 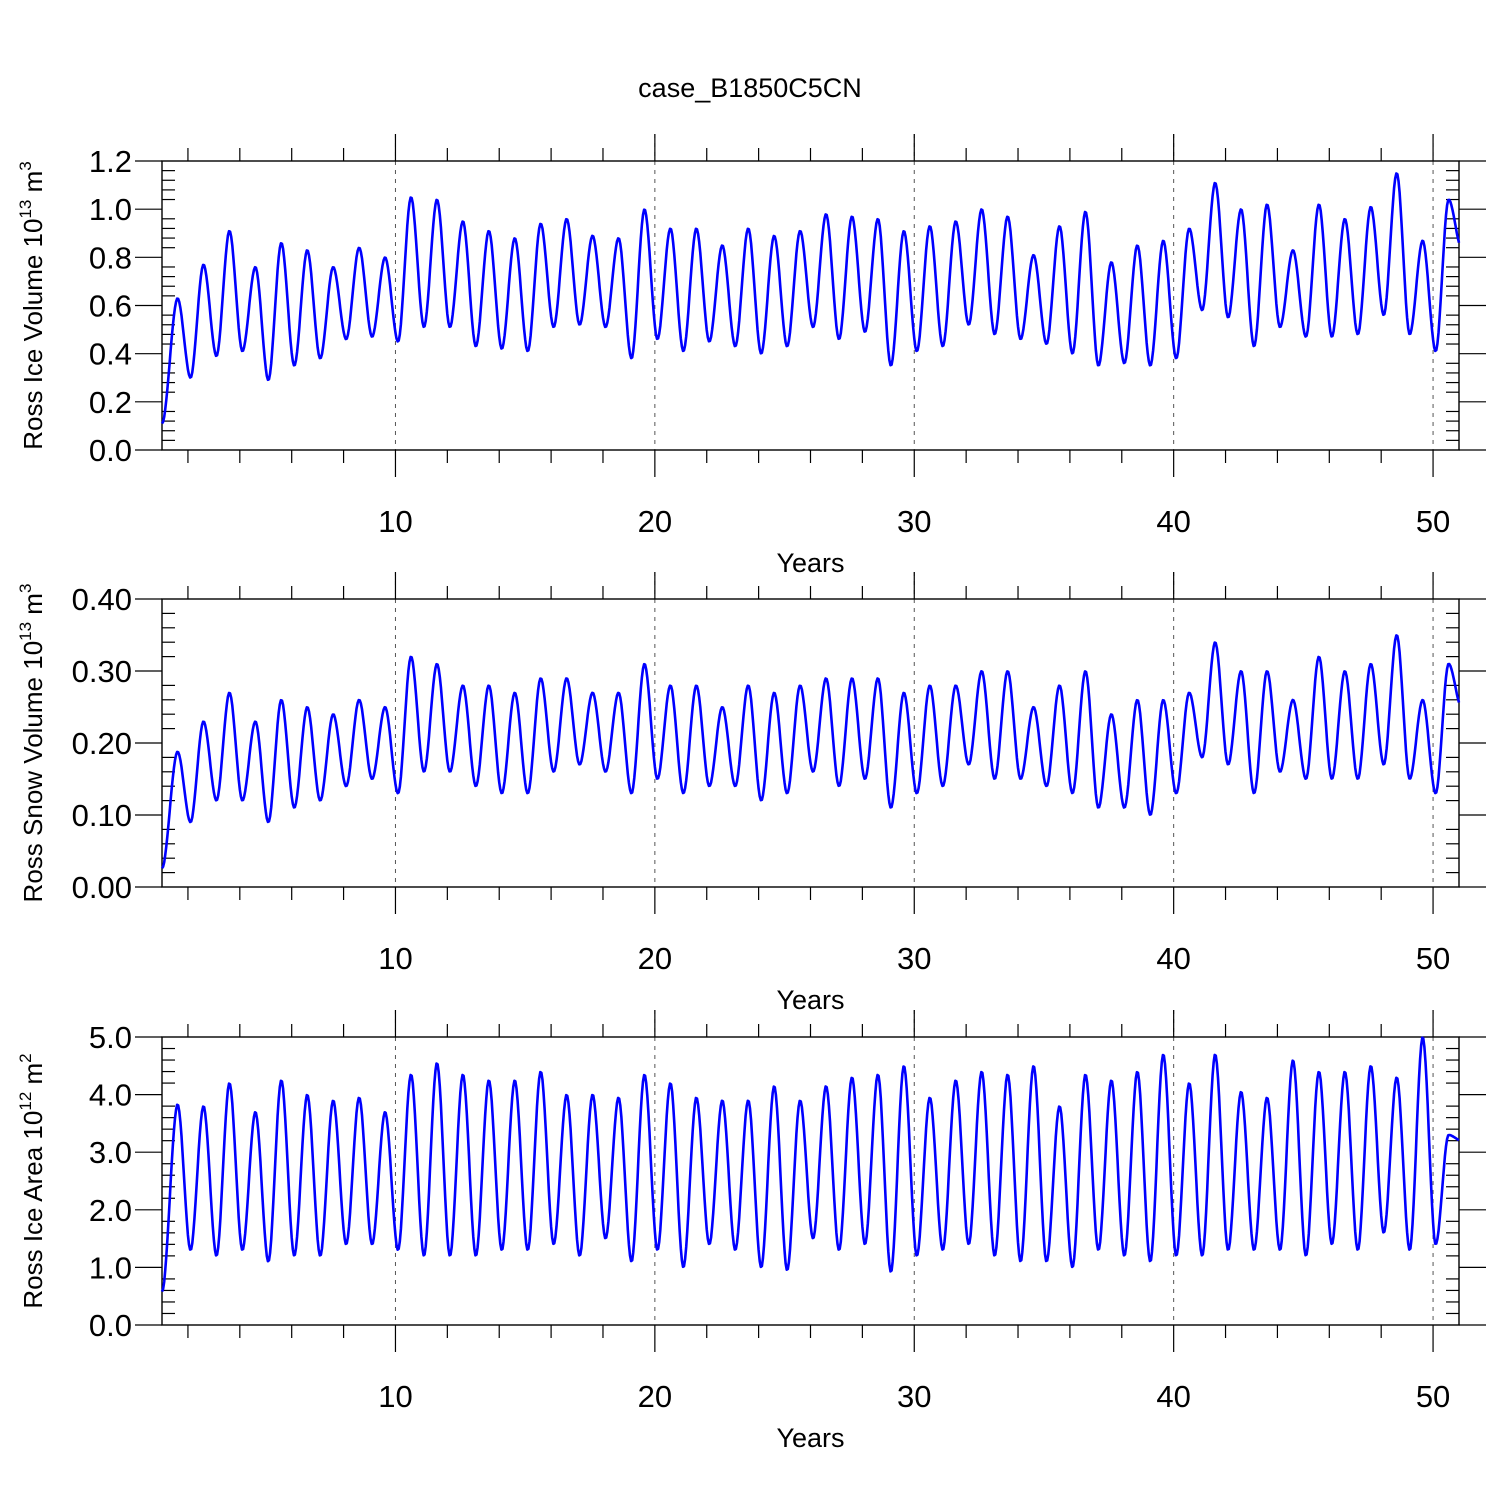 What do you see at coordinates (110, 1037) in the screenshot?
I see `y-tick-label: 5.0` at bounding box center [110, 1037].